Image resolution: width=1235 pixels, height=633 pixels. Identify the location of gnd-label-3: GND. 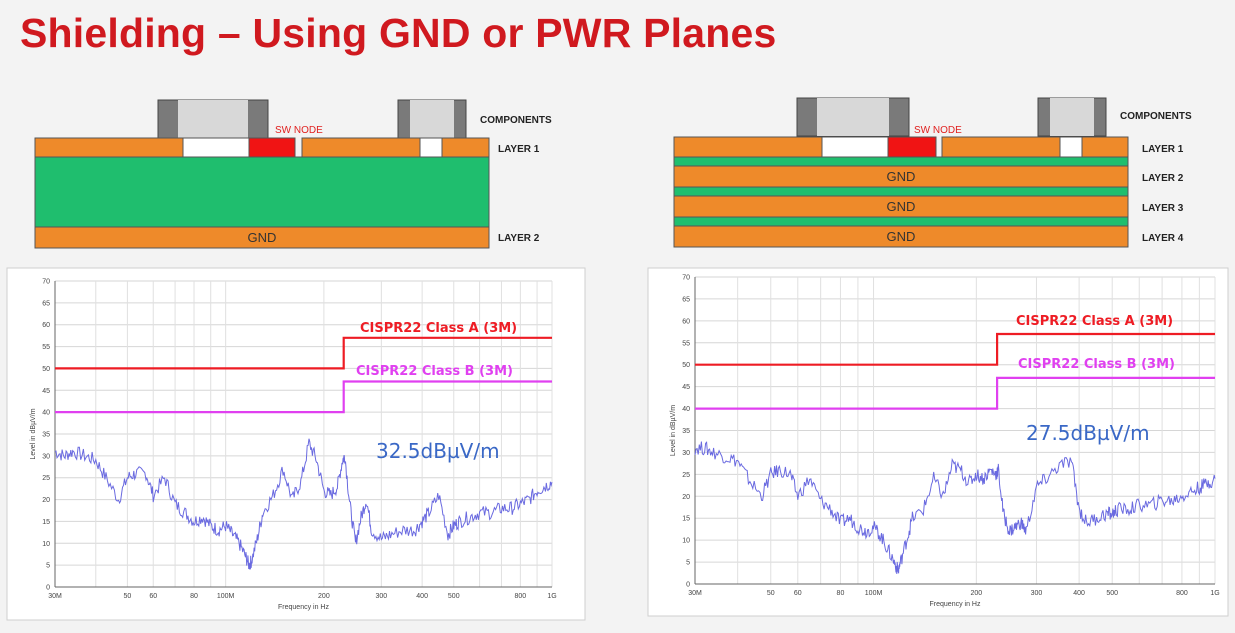
(901, 206).